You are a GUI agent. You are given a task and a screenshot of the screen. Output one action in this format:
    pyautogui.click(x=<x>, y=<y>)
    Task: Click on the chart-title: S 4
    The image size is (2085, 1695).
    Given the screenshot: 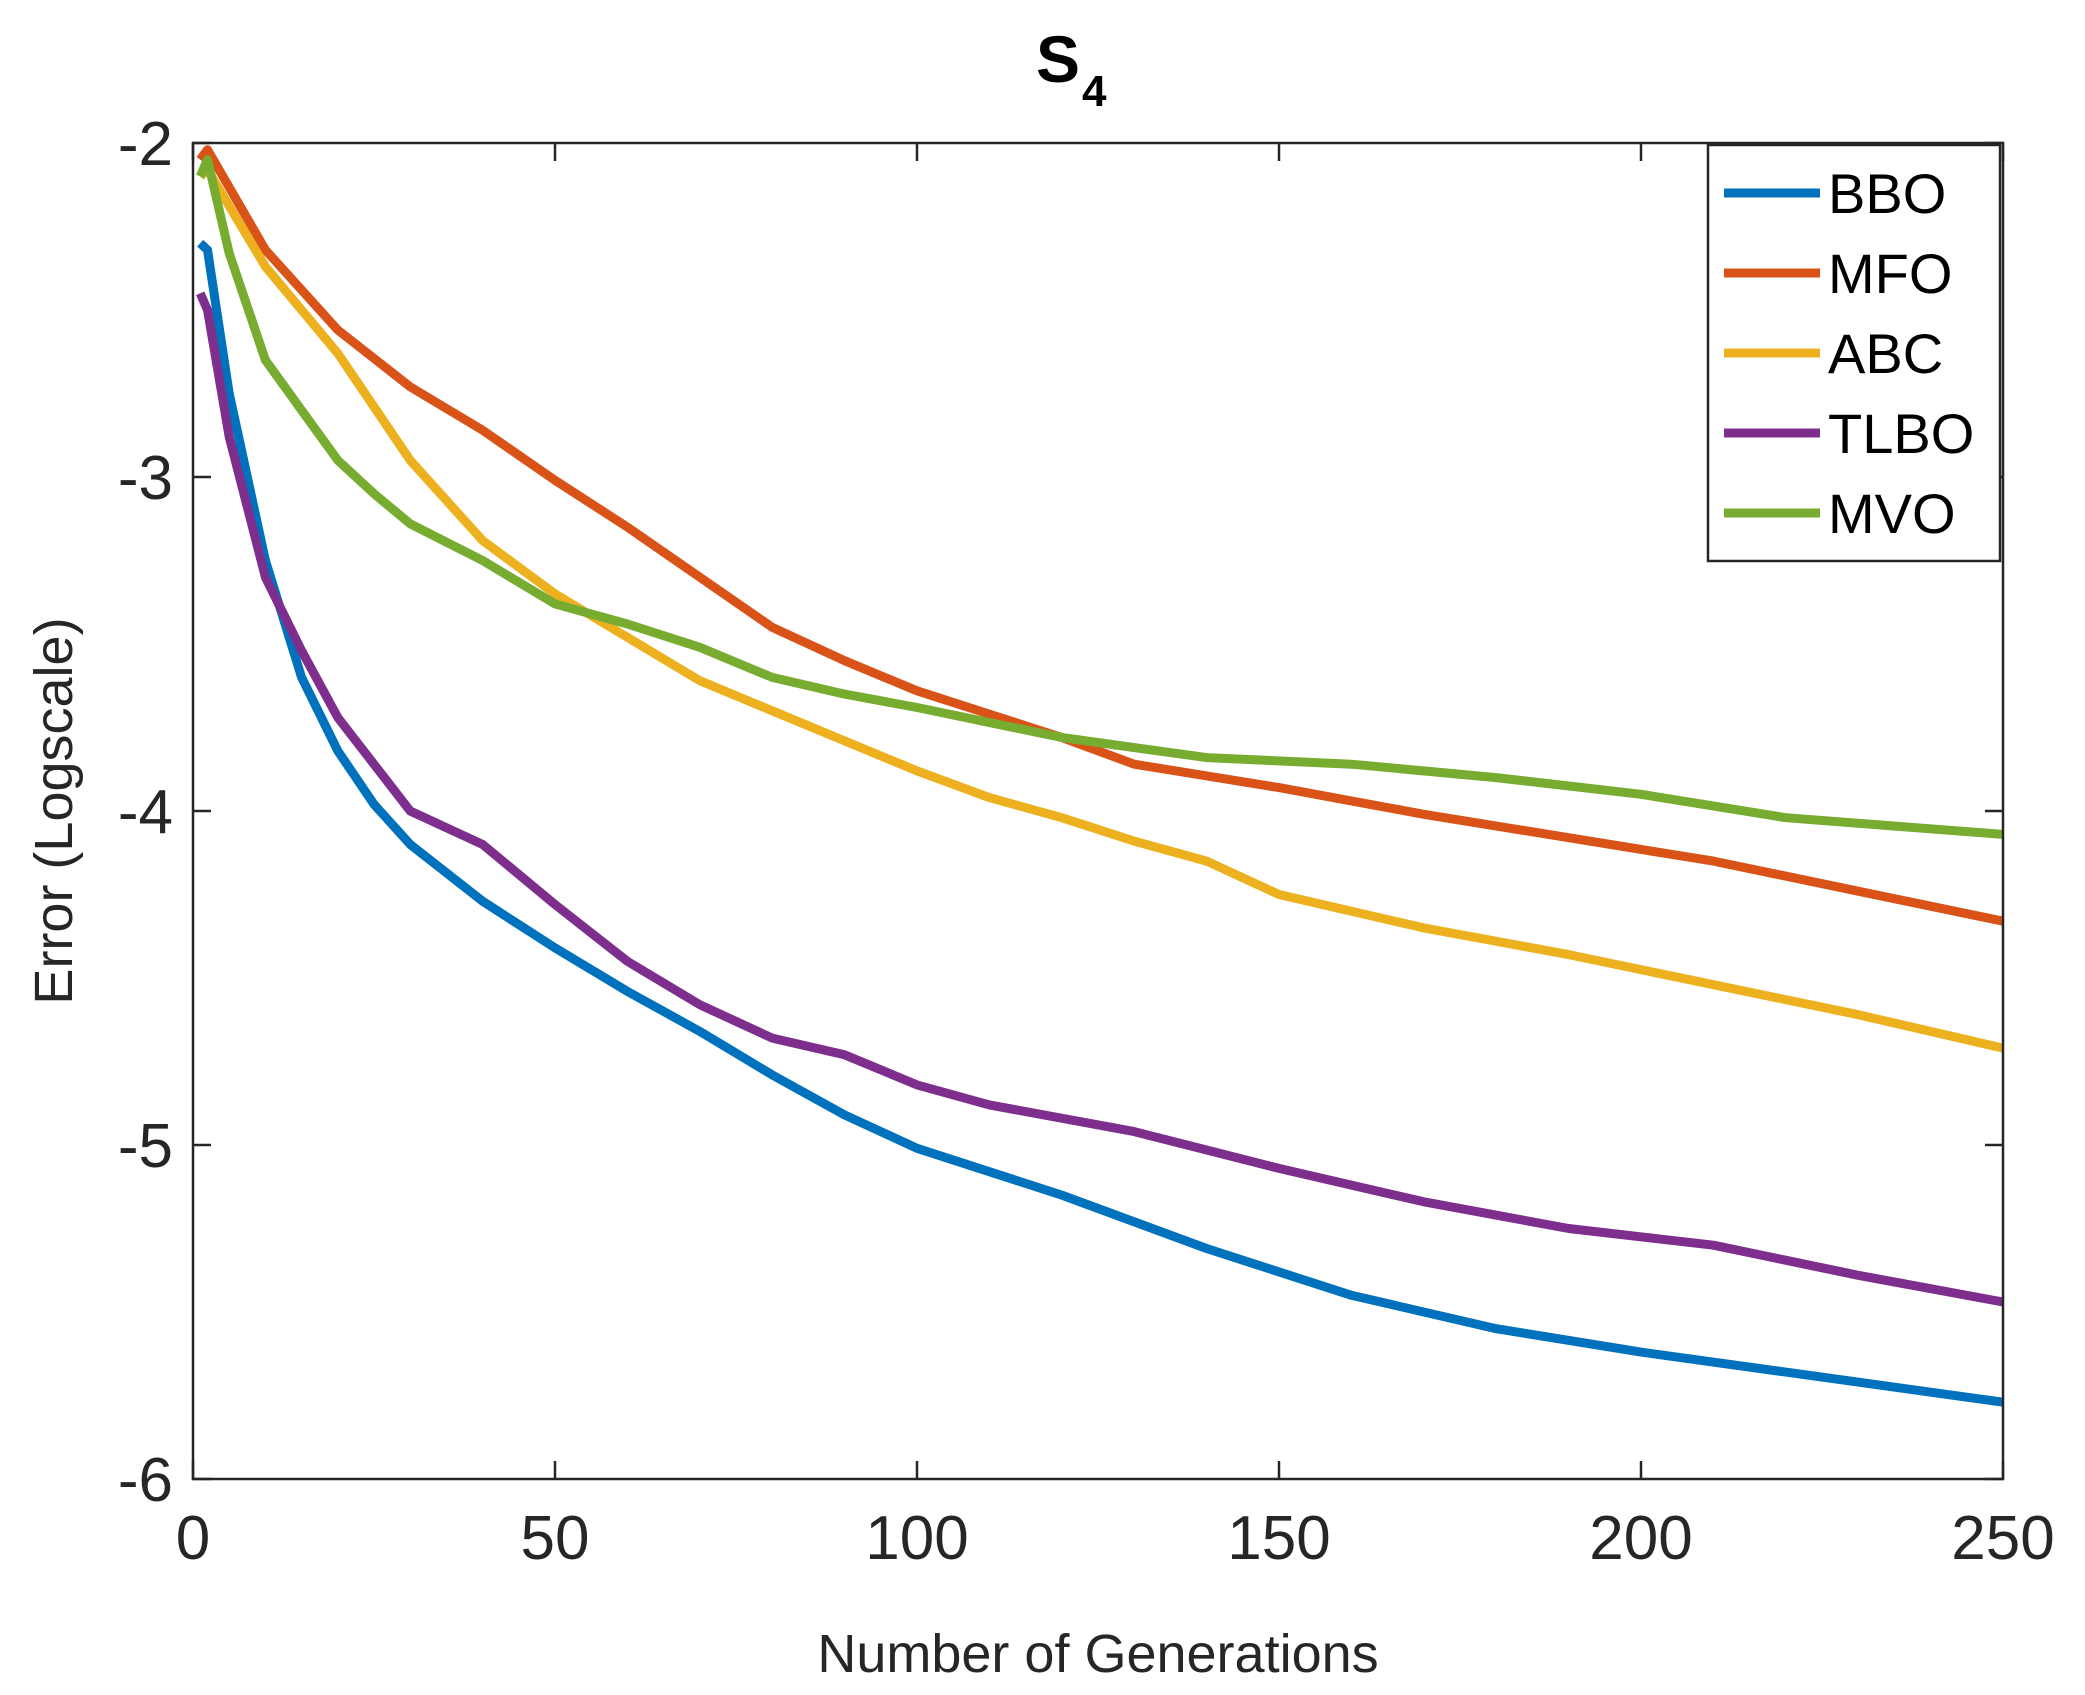 What is the action you would take?
    pyautogui.click(x=1071, y=69)
    